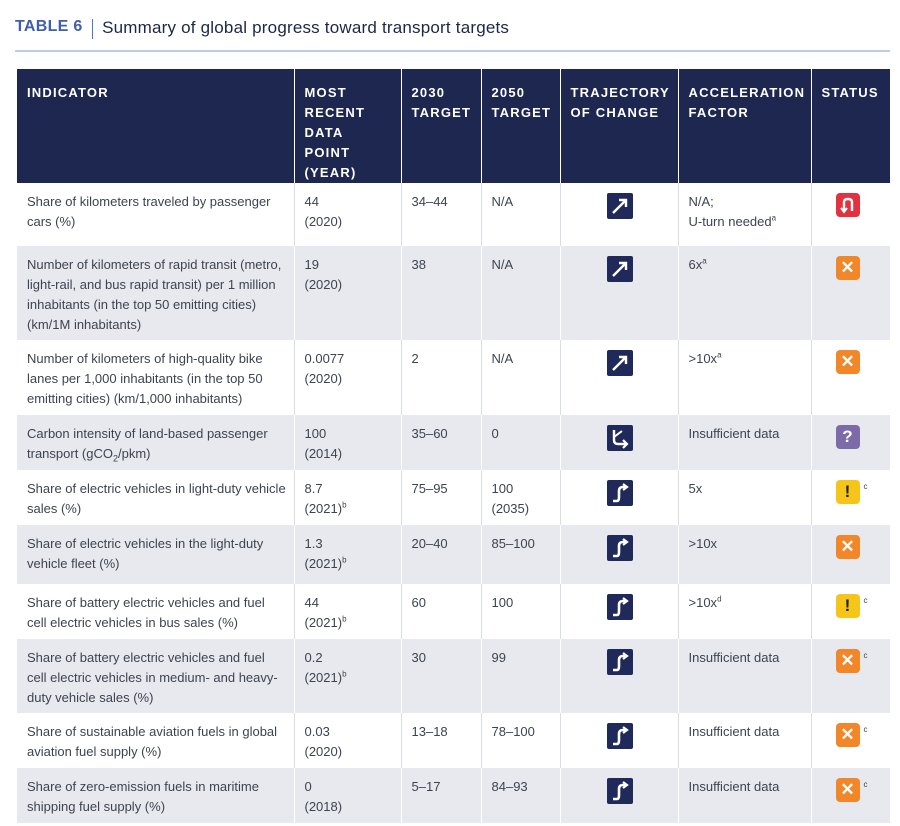 The height and width of the screenshot is (826, 900). I want to click on recent-value: 8.7, so click(313, 488).